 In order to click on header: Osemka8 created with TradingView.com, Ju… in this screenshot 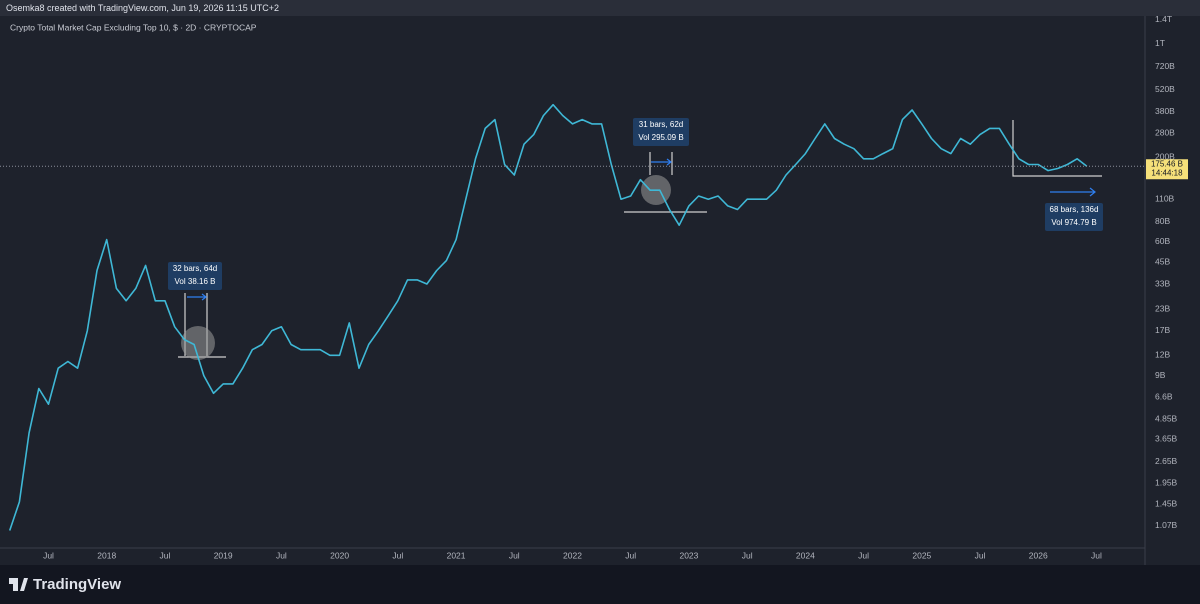, I will do `click(142, 8)`.